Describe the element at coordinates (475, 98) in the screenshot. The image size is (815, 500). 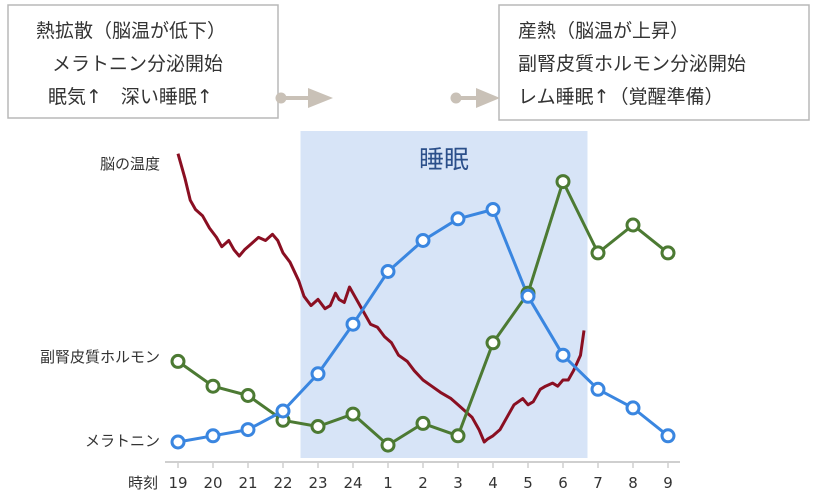
I see `right-arrow` at that location.